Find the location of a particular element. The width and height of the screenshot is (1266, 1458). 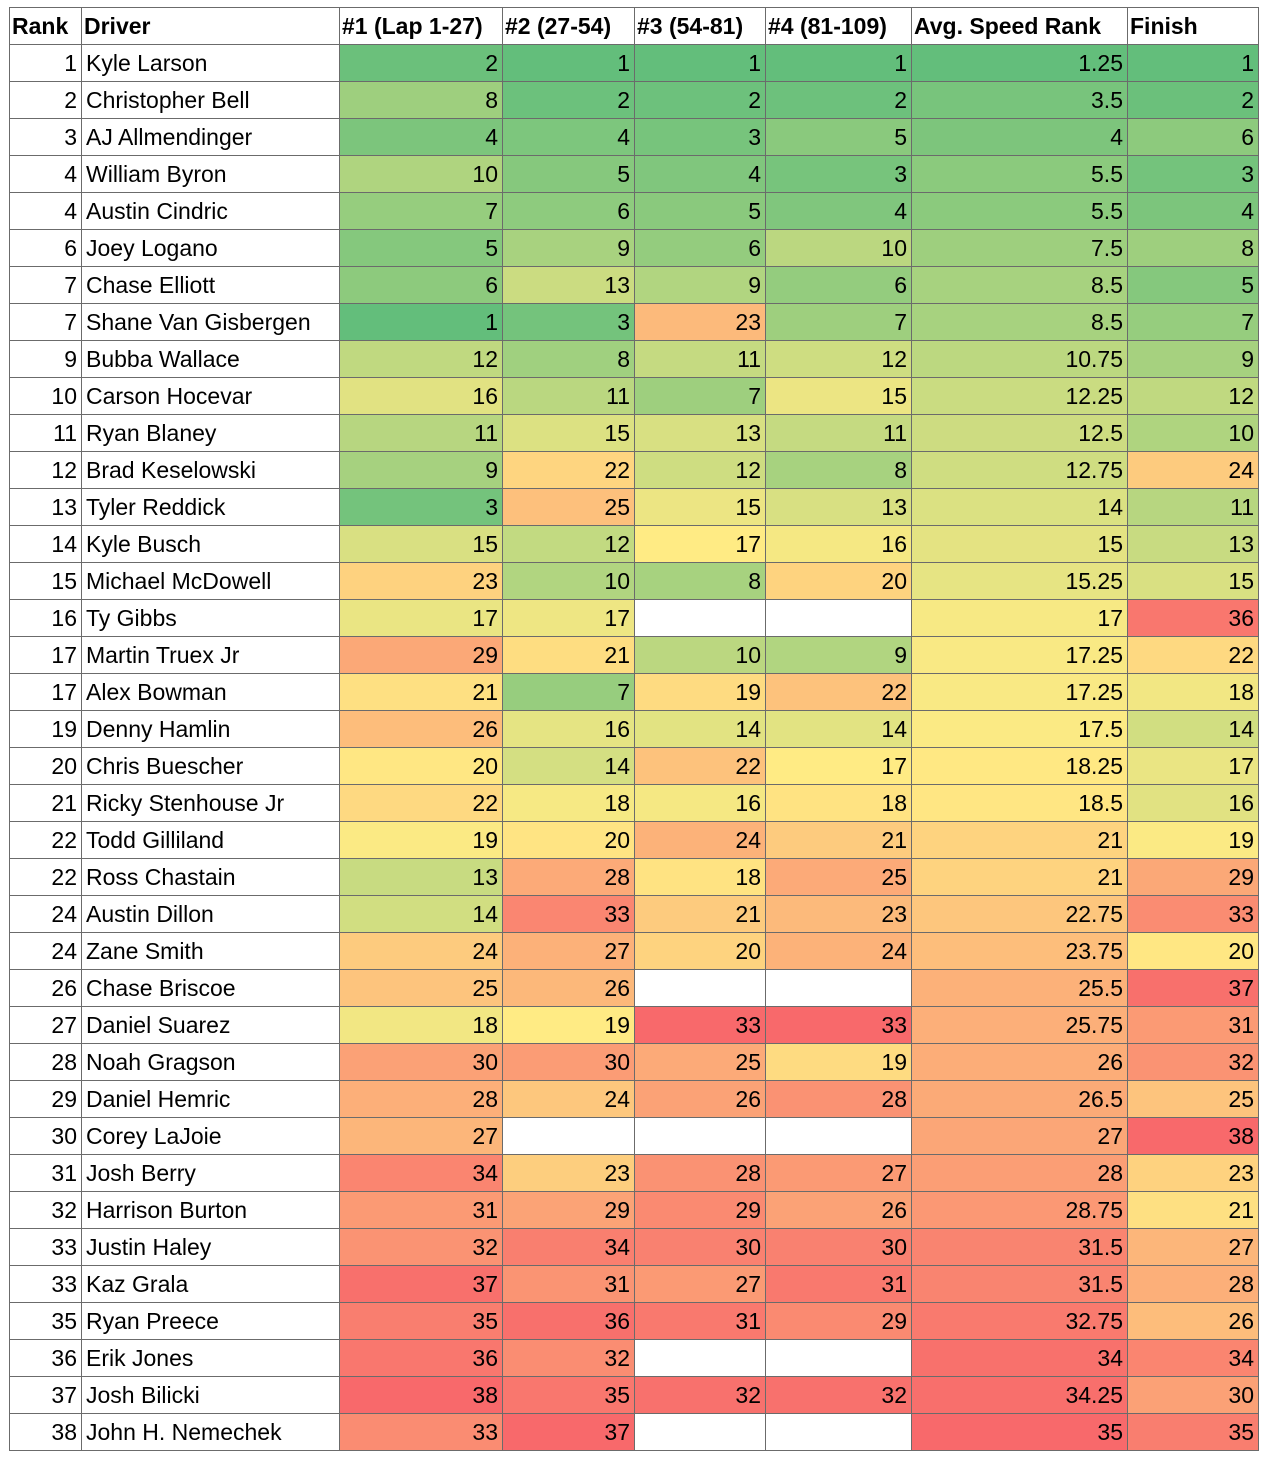

cell-driver: Zane Smith is located at coordinates (210, 951).